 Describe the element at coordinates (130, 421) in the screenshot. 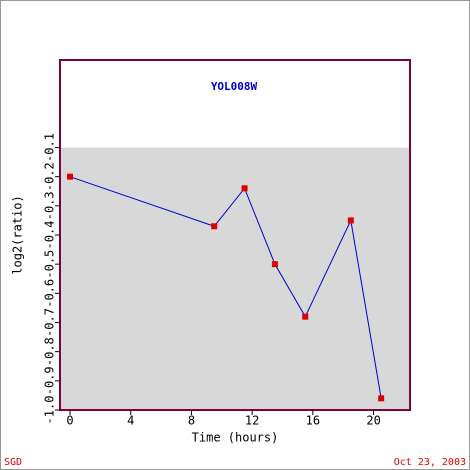

I see `x-tick-label: 4` at that location.